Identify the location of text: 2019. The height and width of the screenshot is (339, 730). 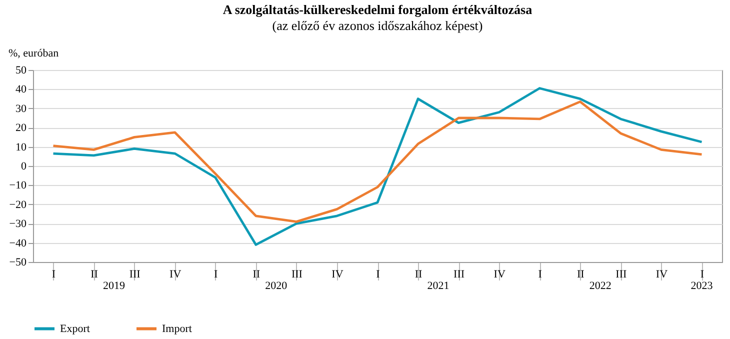
(114, 286).